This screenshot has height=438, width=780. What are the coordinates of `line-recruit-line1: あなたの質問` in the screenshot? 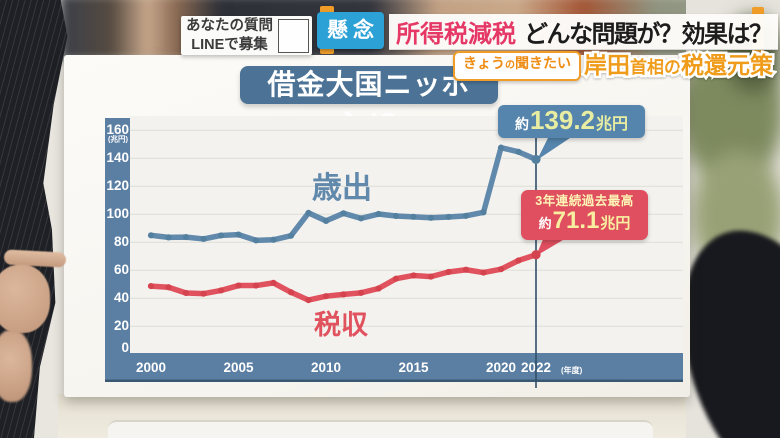 It's located at (229, 25).